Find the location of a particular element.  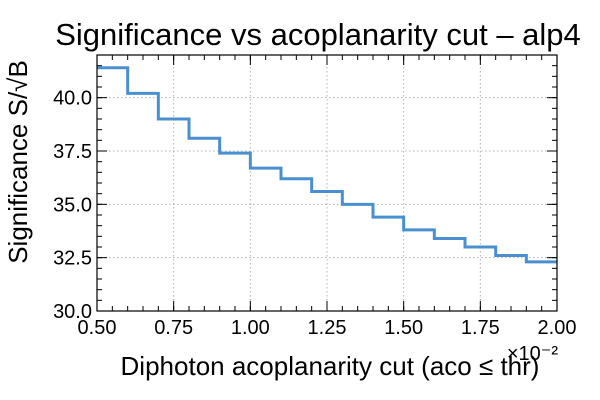

y-axis-label: Significance S/√B is located at coordinates (18, 162).